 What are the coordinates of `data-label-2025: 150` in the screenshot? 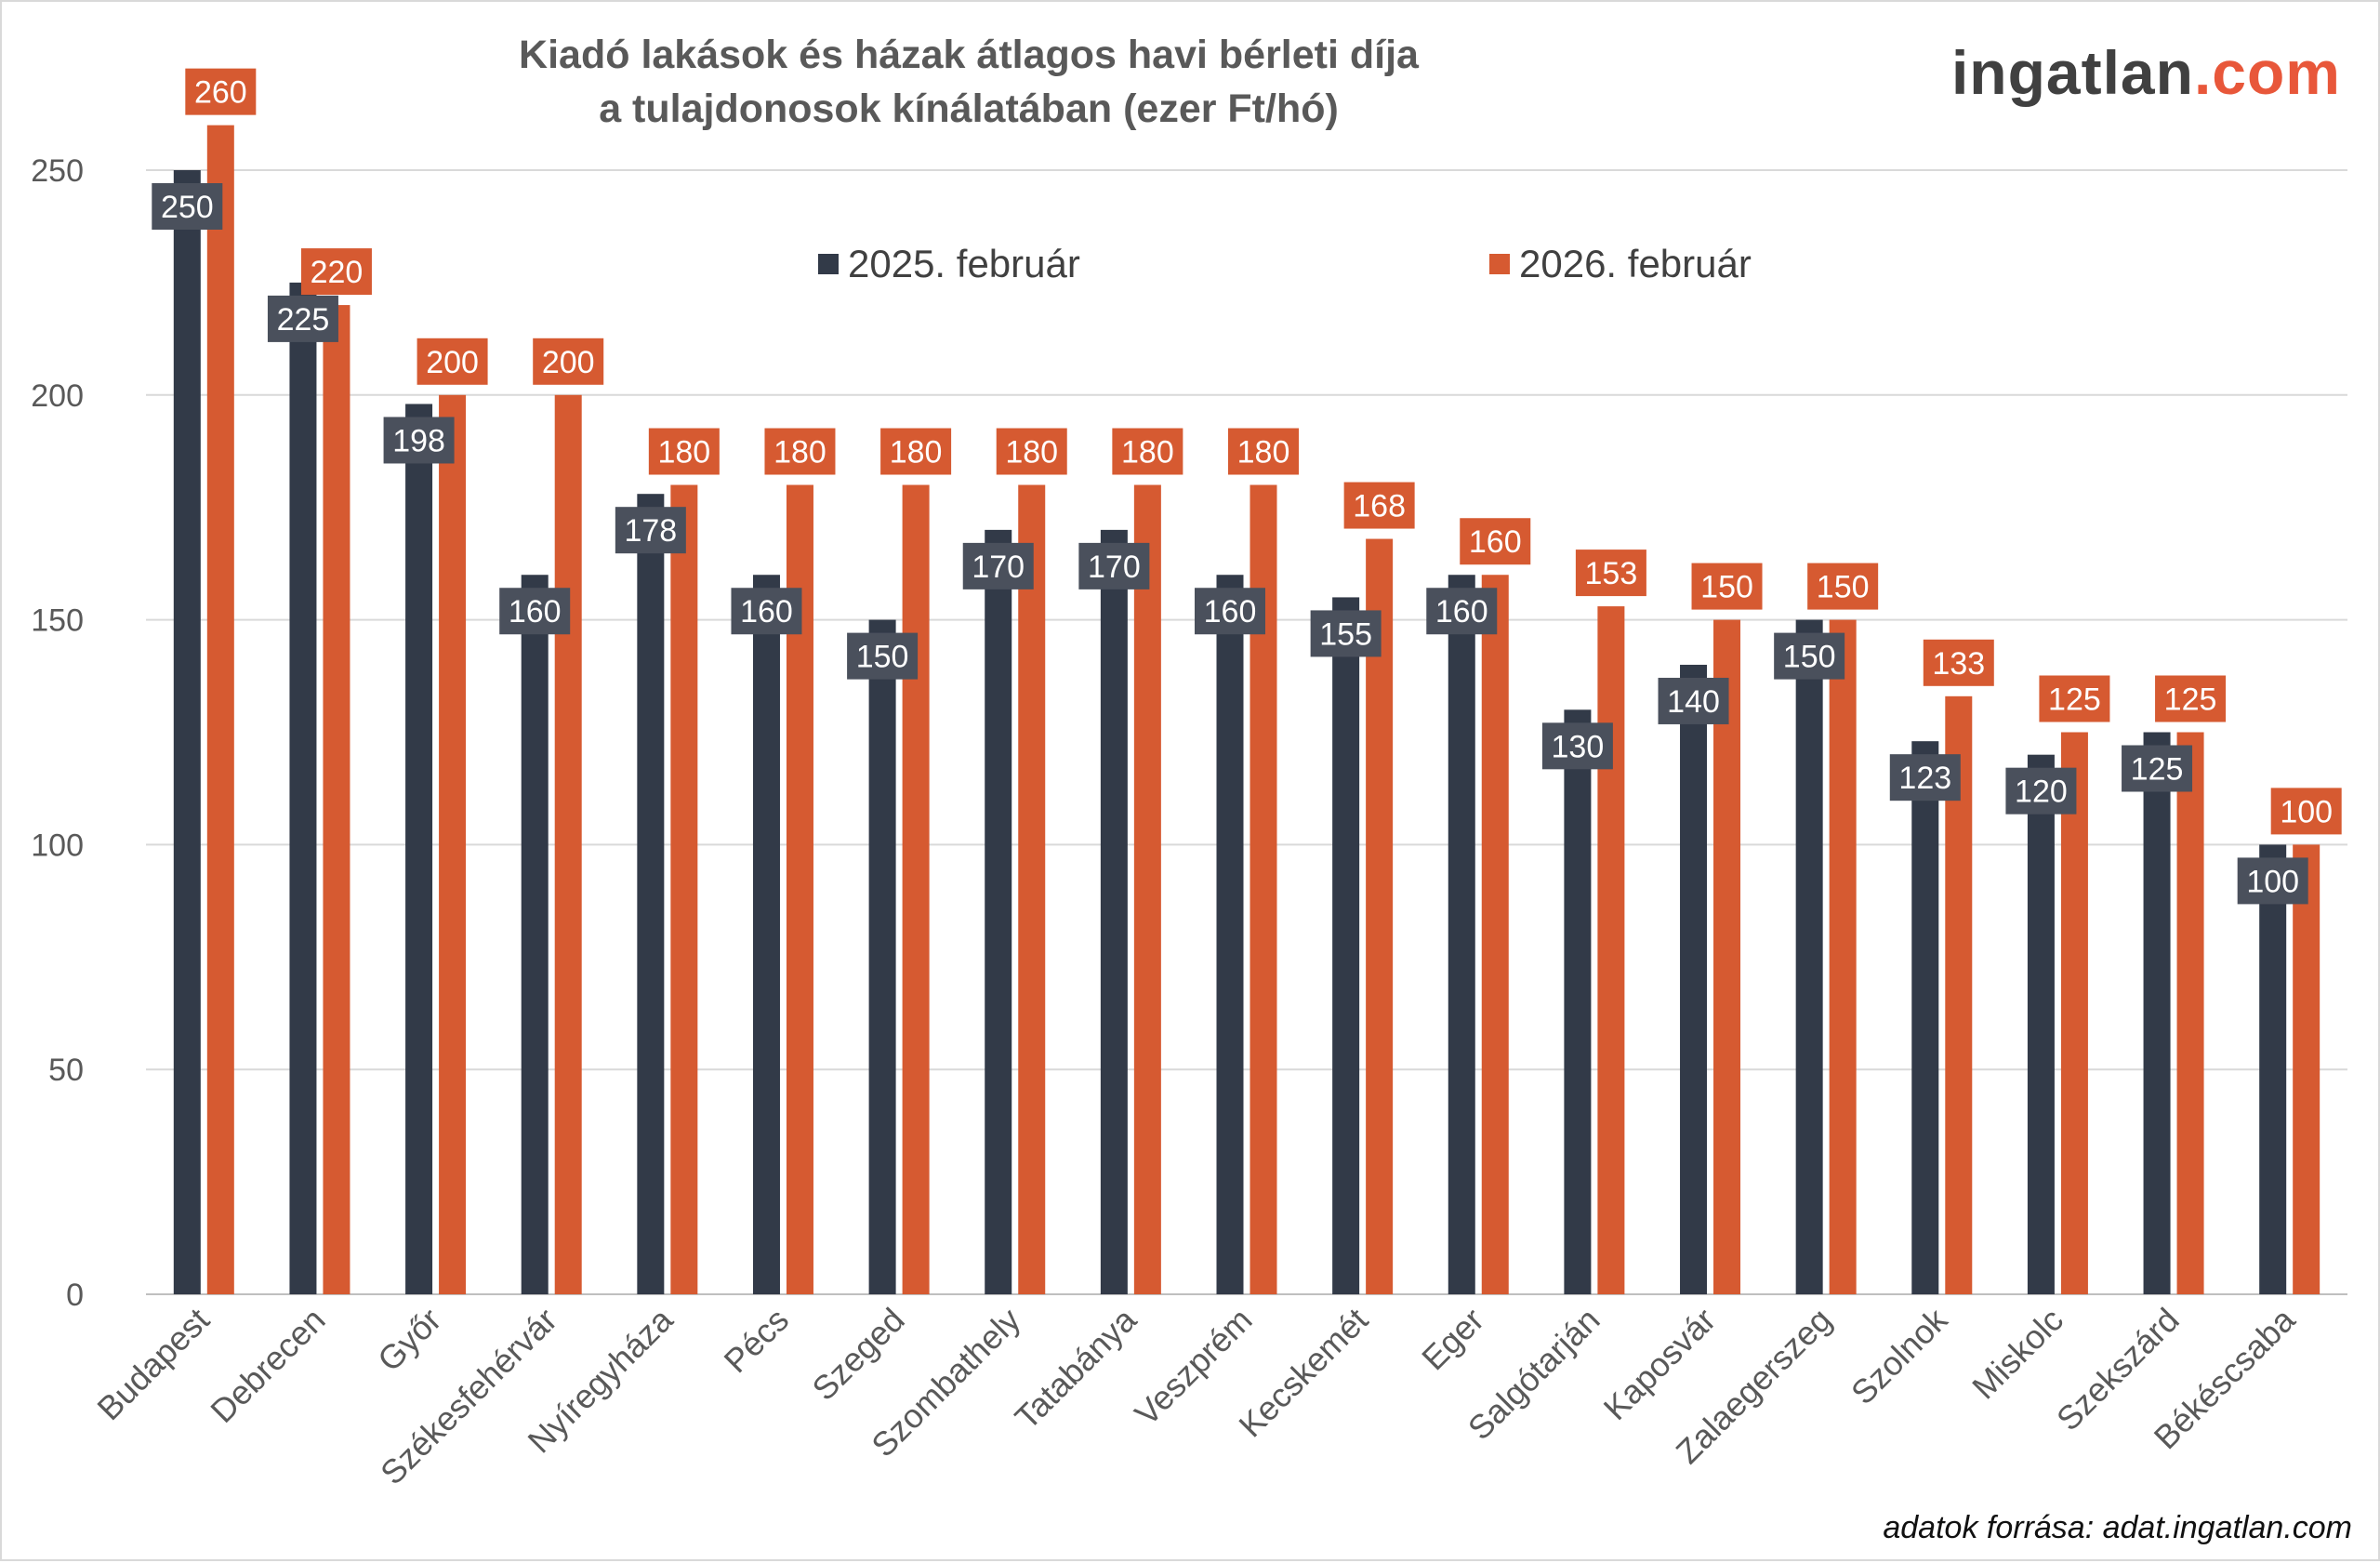 It's located at (882, 658).